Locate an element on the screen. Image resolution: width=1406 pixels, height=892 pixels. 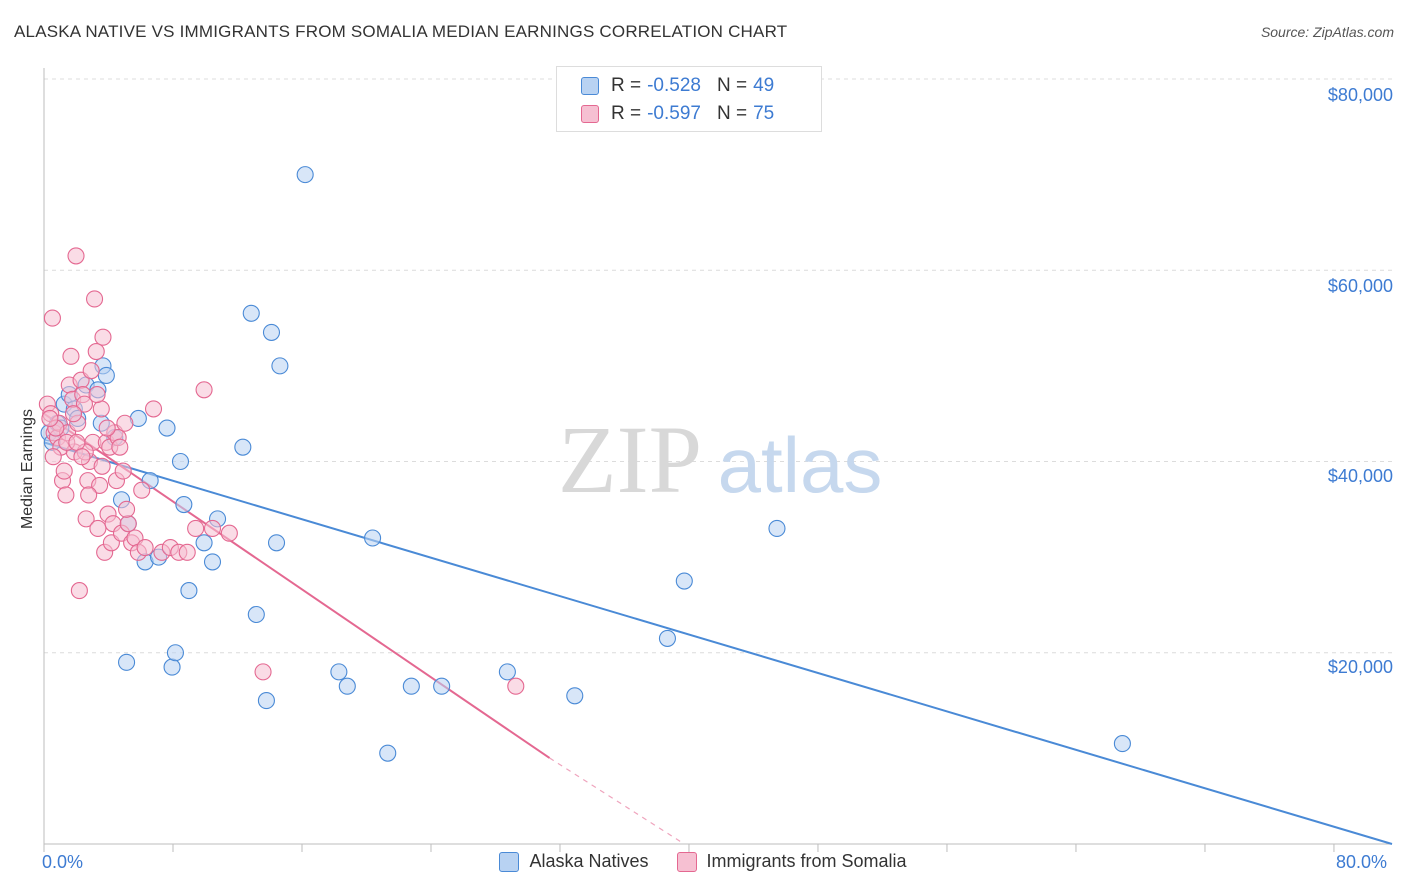
x-tick-label-max: 80.0% is located at coordinates (1362, 862).